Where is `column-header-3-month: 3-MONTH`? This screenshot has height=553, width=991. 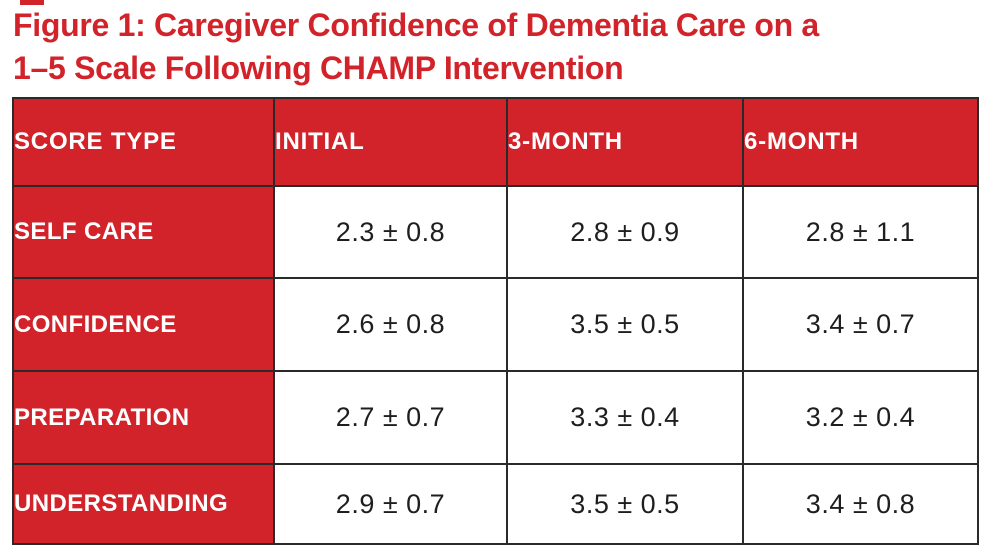 column-header-3-month: 3-MONTH is located at coordinates (625, 142).